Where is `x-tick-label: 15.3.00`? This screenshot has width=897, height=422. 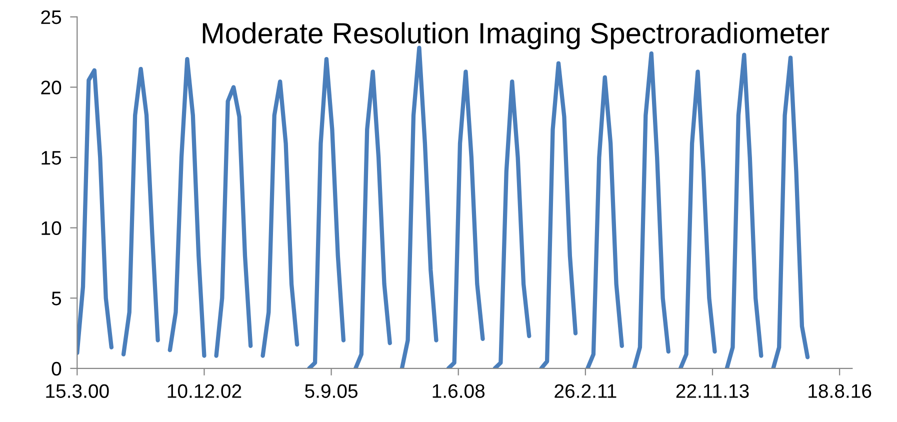
x-tick-label: 15.3.00 is located at coordinates (77, 391).